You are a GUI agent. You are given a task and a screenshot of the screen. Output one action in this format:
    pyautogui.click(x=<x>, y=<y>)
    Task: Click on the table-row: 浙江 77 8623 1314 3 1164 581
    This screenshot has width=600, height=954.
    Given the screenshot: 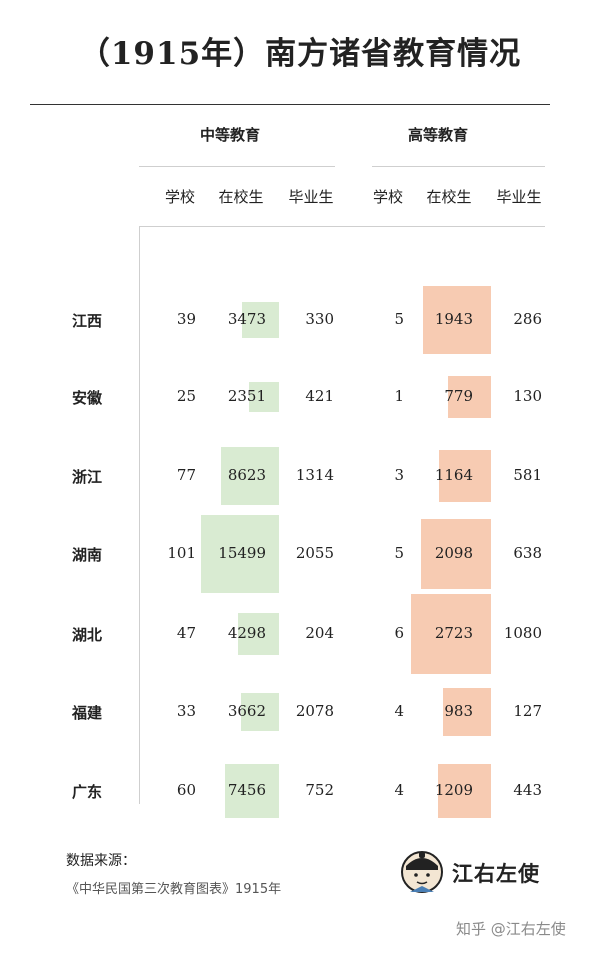 What is the action you would take?
    pyautogui.click(x=300, y=476)
    